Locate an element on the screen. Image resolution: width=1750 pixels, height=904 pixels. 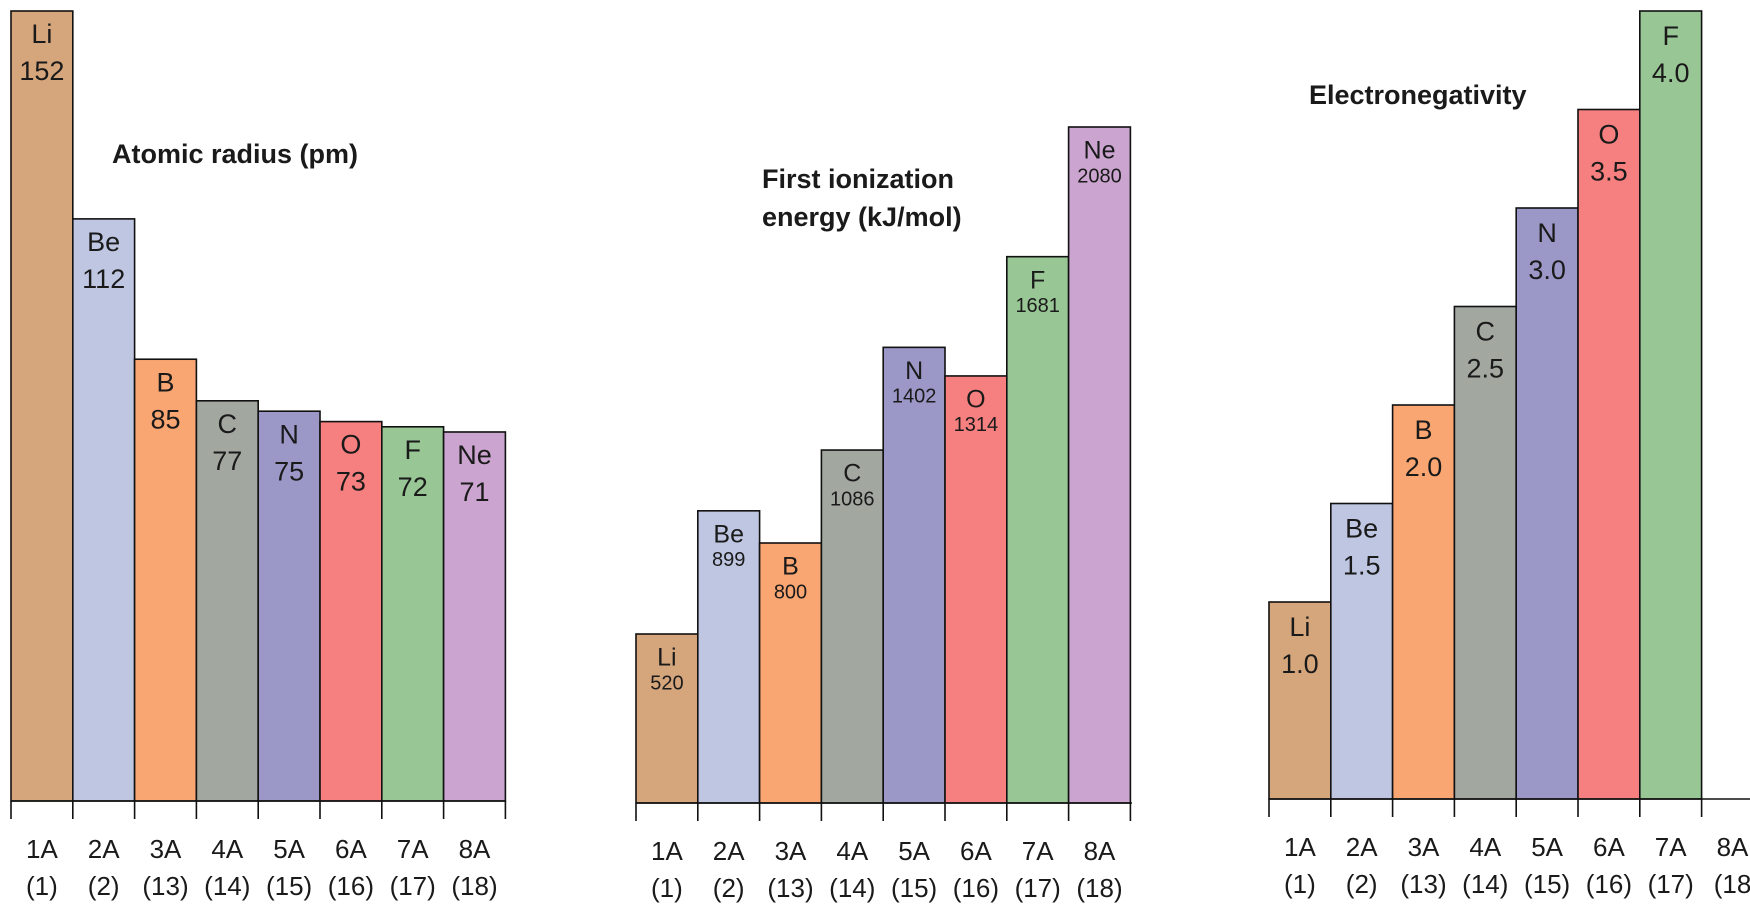
group-number: (18) is located at coordinates (474, 886).